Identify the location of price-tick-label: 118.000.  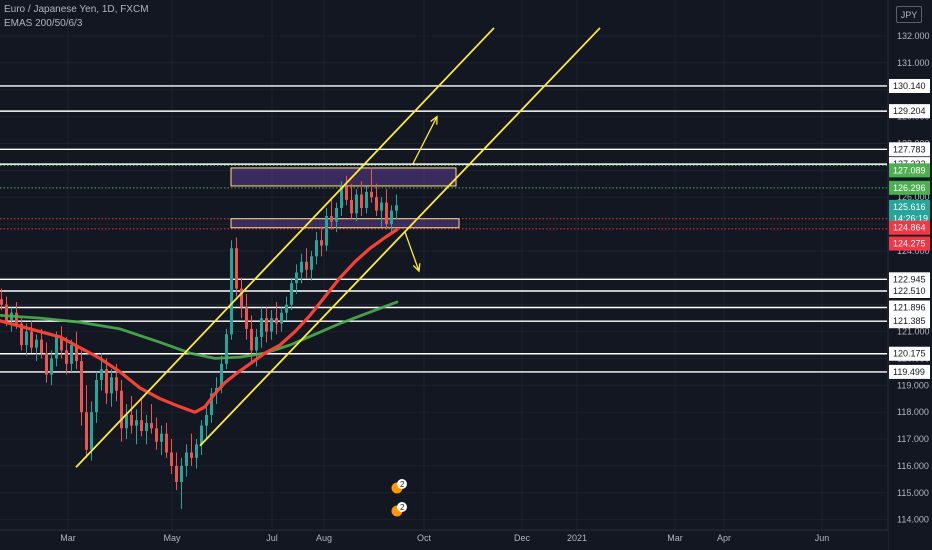
(913, 412).